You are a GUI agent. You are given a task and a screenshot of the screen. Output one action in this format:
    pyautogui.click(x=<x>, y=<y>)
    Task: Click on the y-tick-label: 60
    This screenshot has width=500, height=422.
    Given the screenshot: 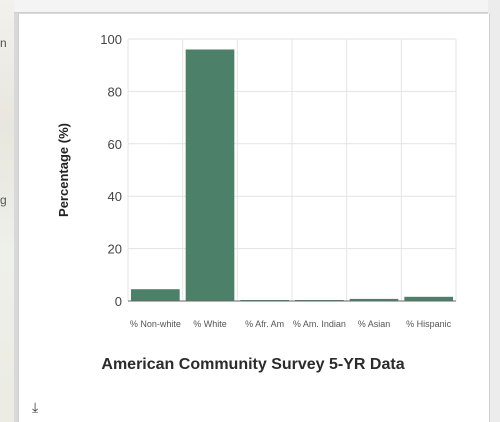 What is the action you would take?
    pyautogui.click(x=115, y=144)
    